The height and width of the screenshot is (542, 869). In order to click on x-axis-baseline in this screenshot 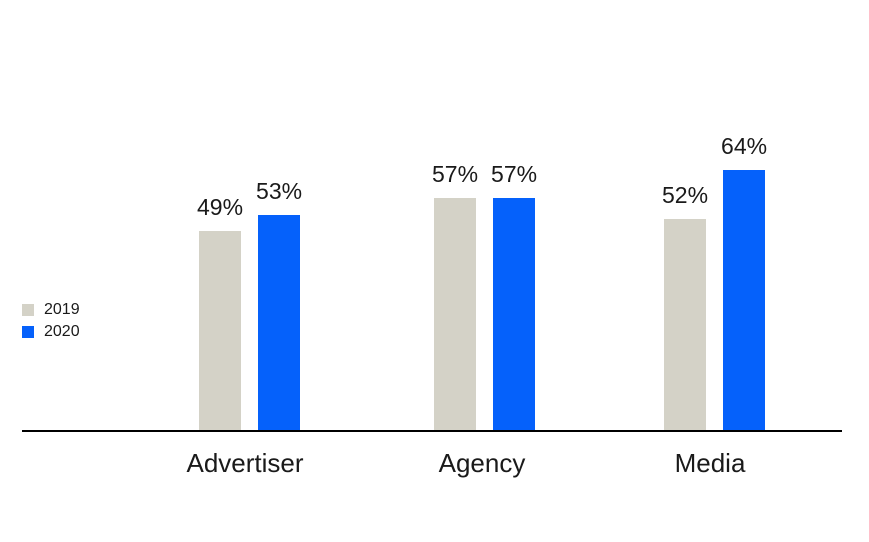, I will do `click(432, 431)`.